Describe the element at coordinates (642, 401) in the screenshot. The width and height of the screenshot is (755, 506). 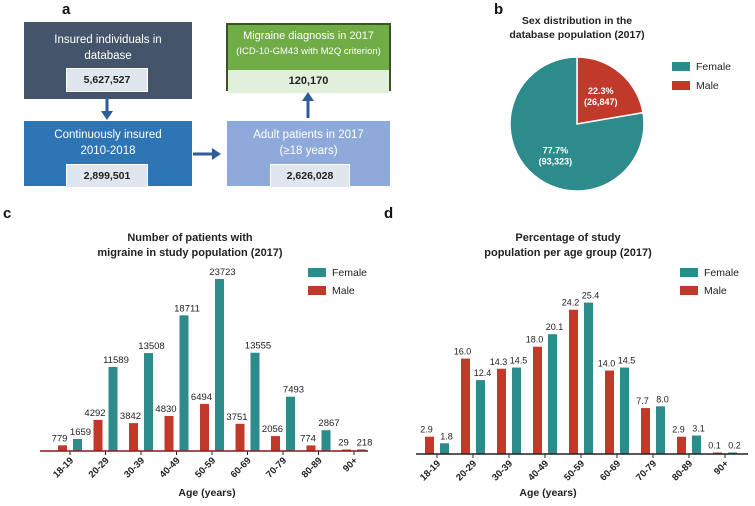
I see `label-male-70-79: 7.7` at that location.